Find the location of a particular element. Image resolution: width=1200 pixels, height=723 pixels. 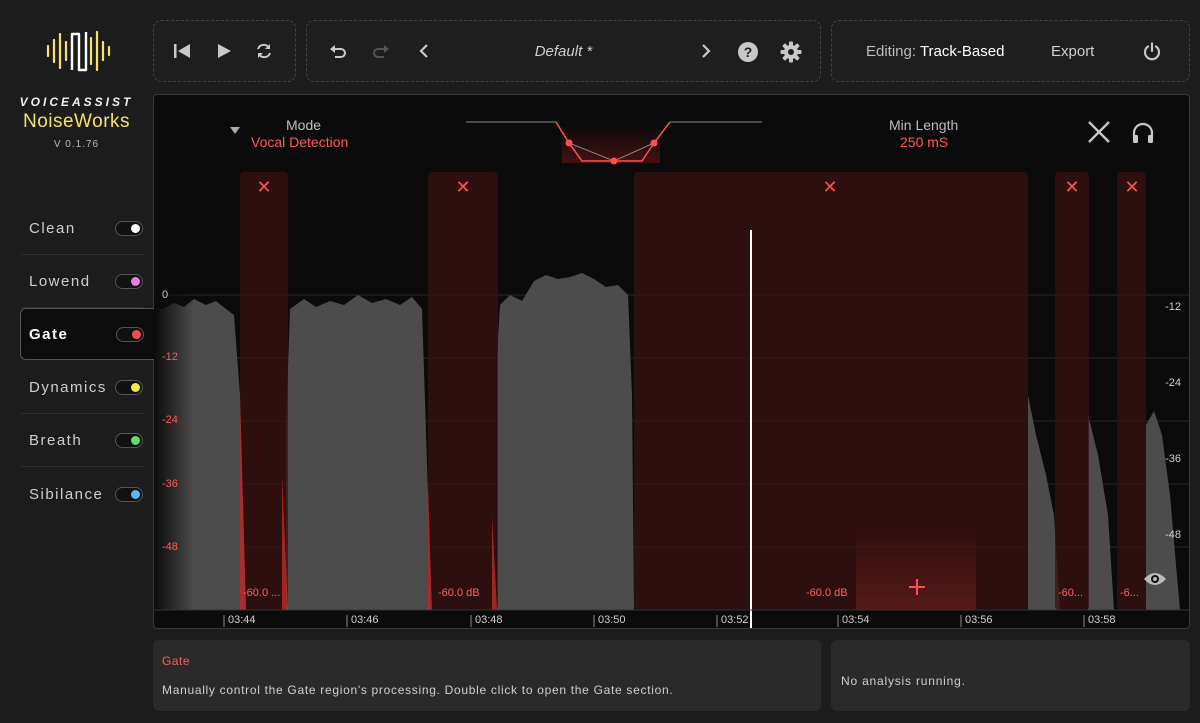

play-button is located at coordinates (224, 51).